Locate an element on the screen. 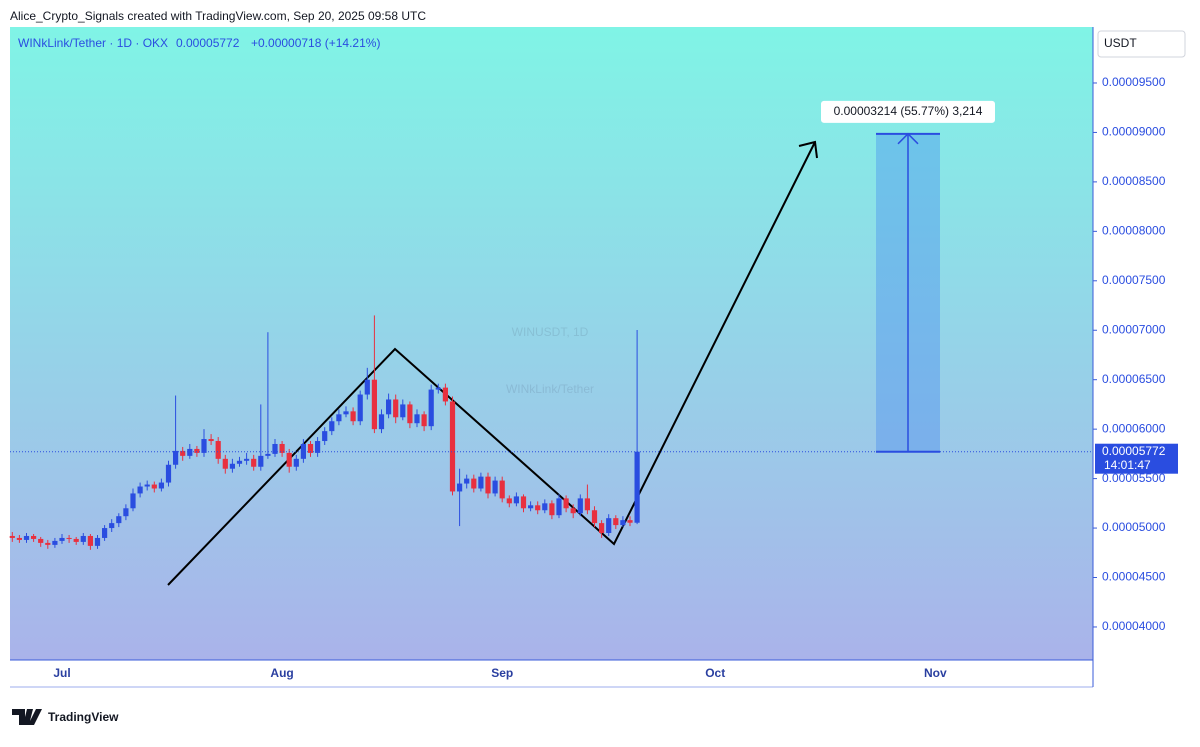 The height and width of the screenshot is (747, 1200). arrow-head is located at coordinates (808, 149).